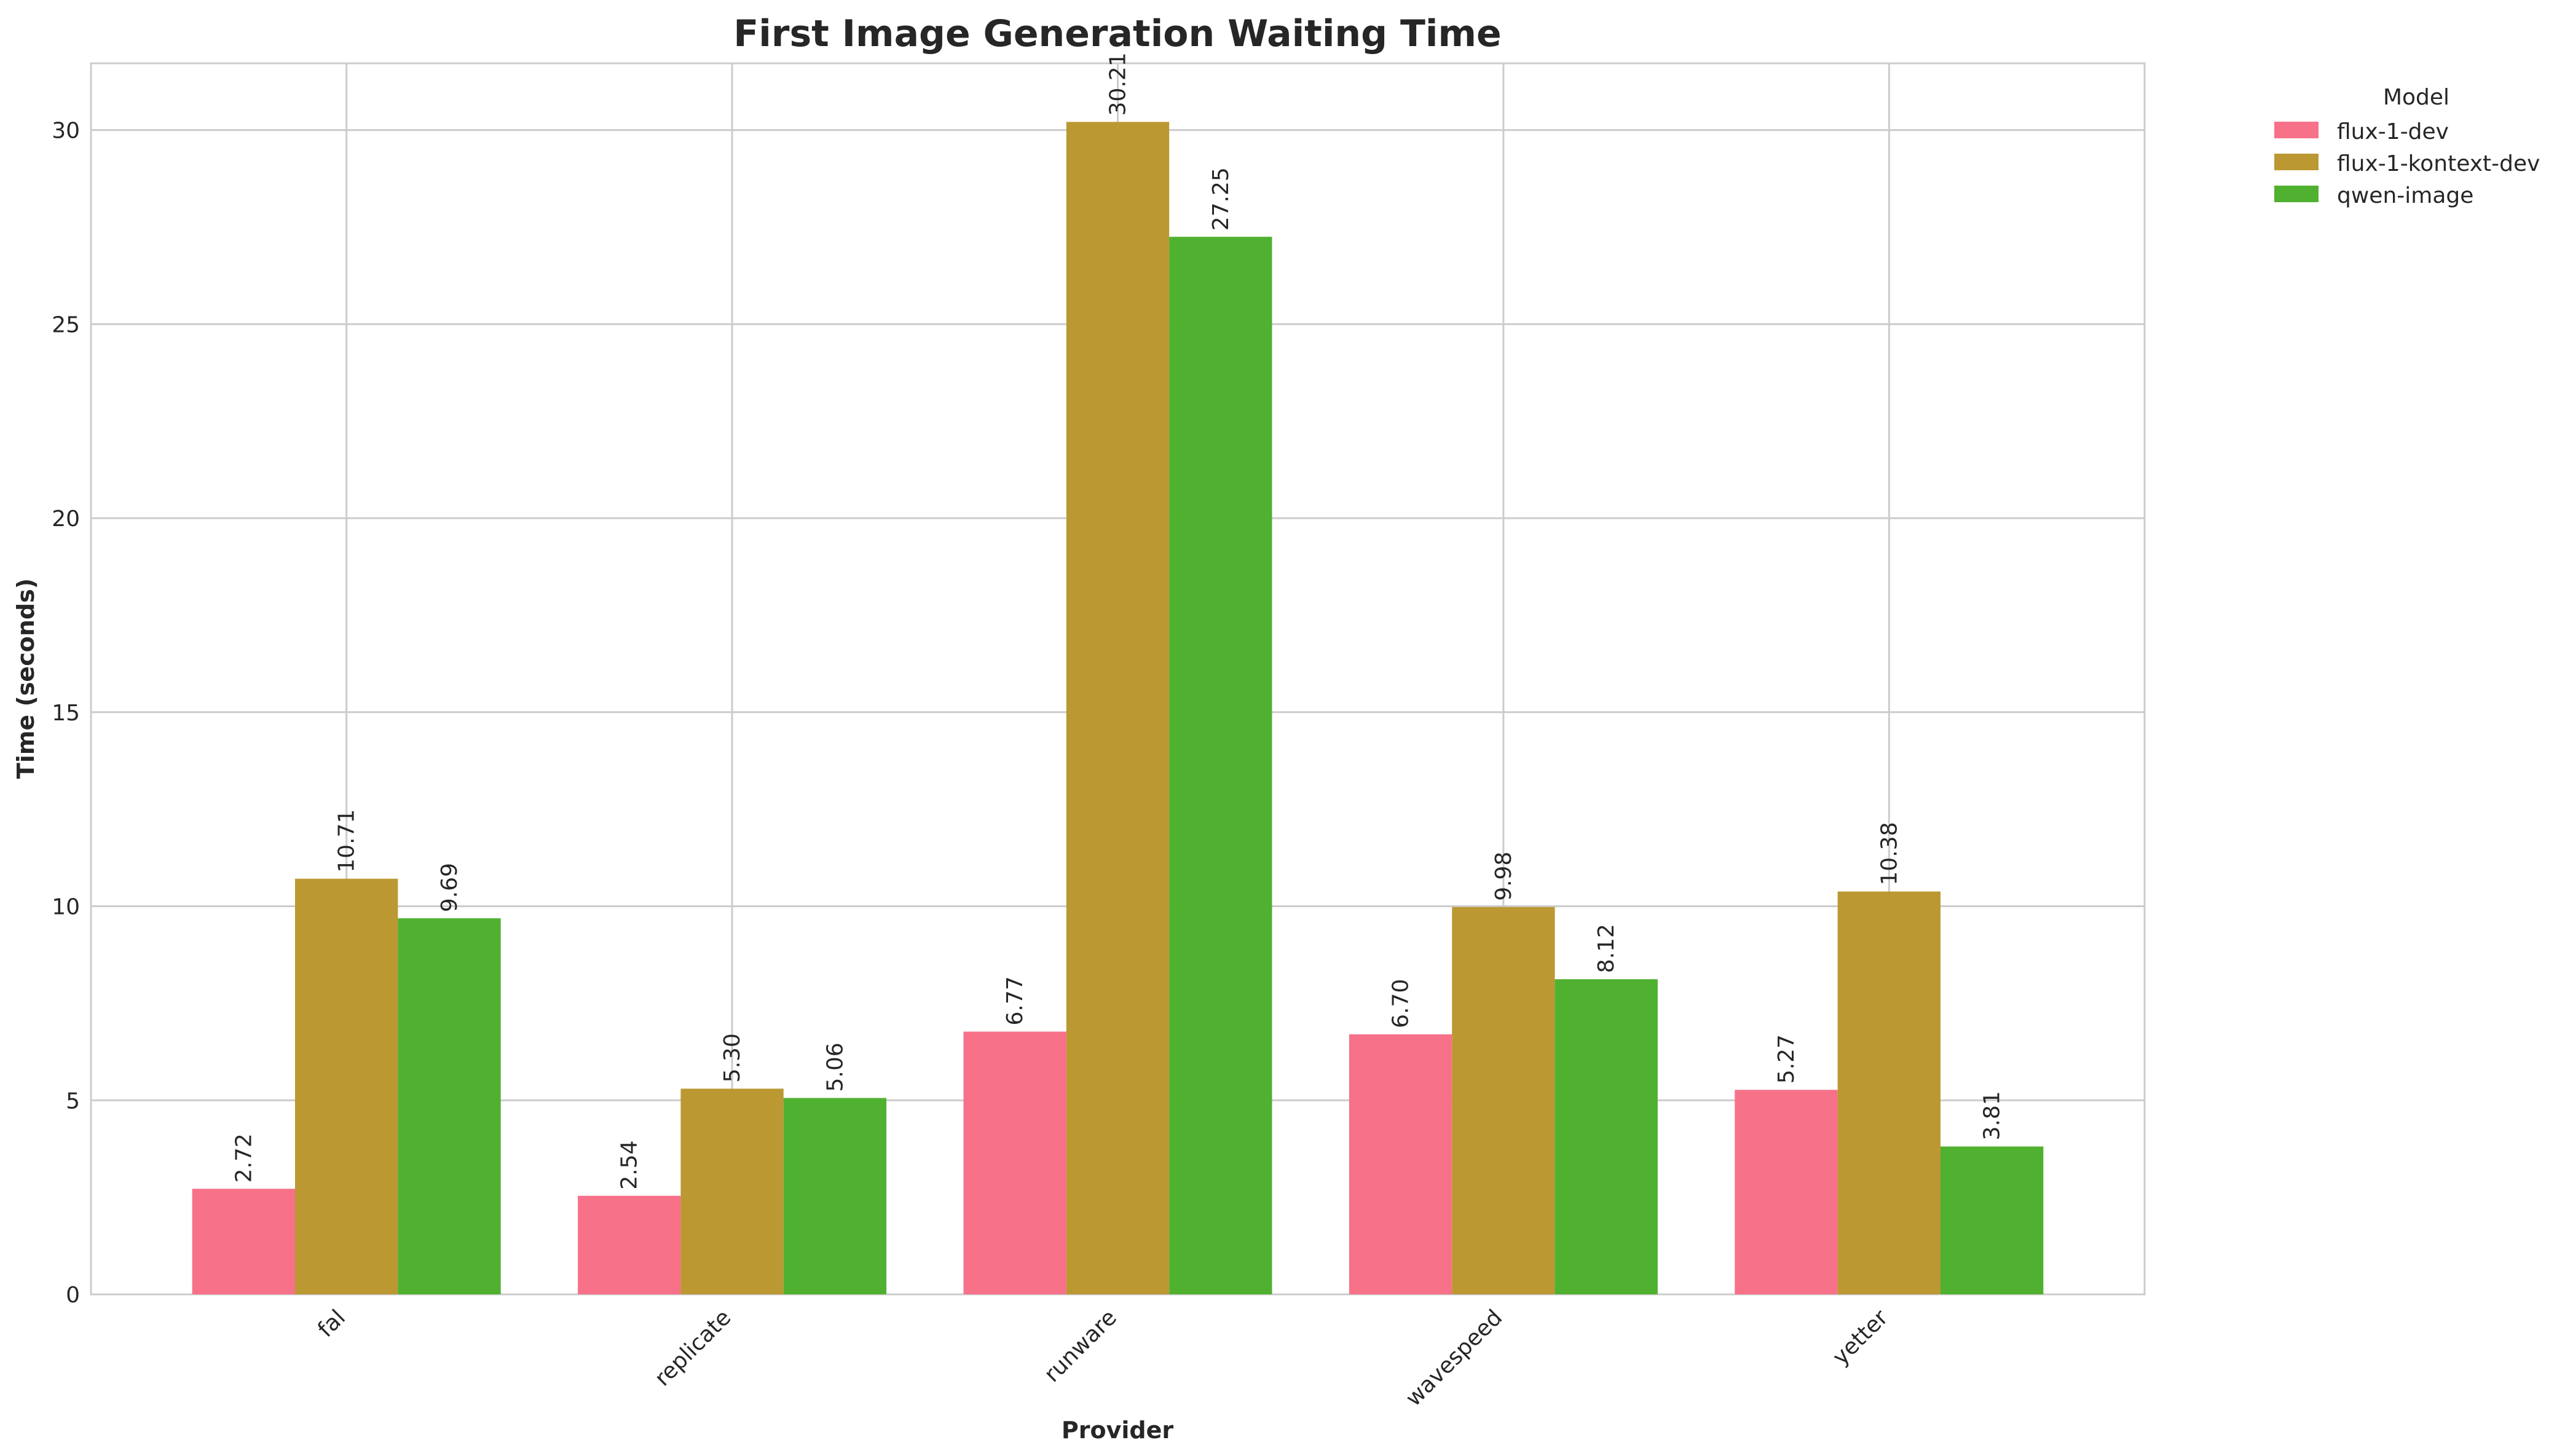  I want to click on bar-value-label: 2.72, so click(244, 1158).